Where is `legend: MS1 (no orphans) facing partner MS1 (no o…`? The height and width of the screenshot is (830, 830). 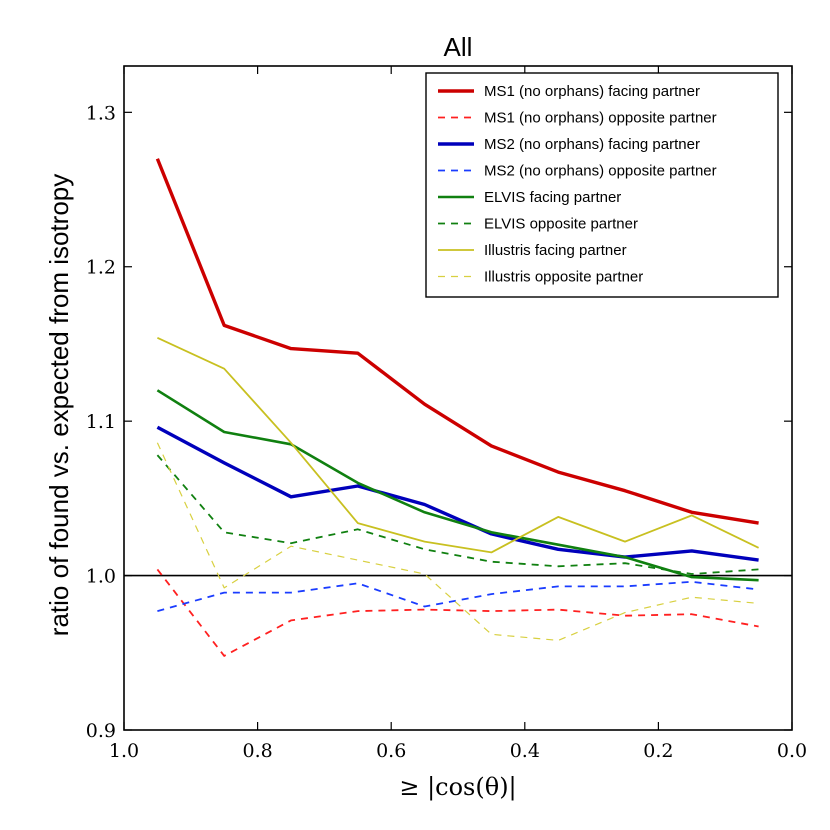 legend: MS1 (no orphans) facing partner MS1 (no o… is located at coordinates (602, 185).